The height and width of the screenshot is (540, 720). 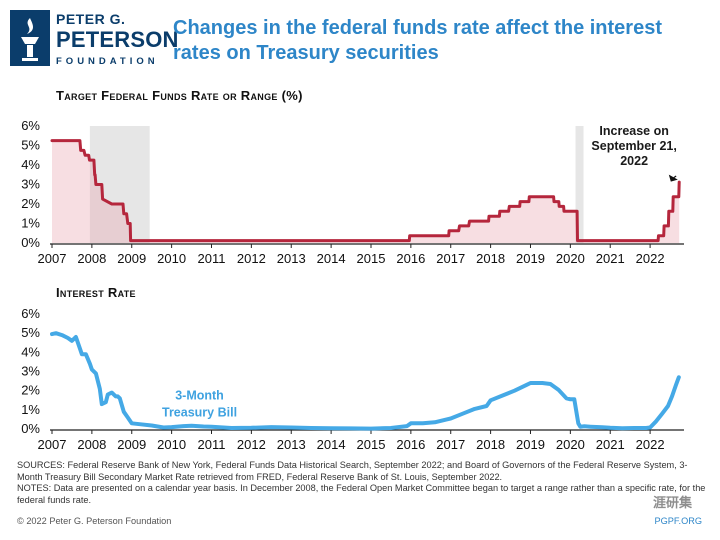 What do you see at coordinates (672, 502) in the screenshot?
I see `watermark: 涯研集` at bounding box center [672, 502].